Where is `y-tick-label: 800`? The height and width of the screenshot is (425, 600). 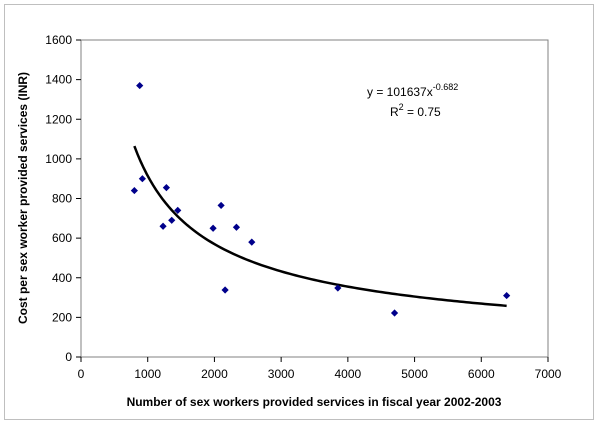 y-tick-label: 800 is located at coordinates (62, 199).